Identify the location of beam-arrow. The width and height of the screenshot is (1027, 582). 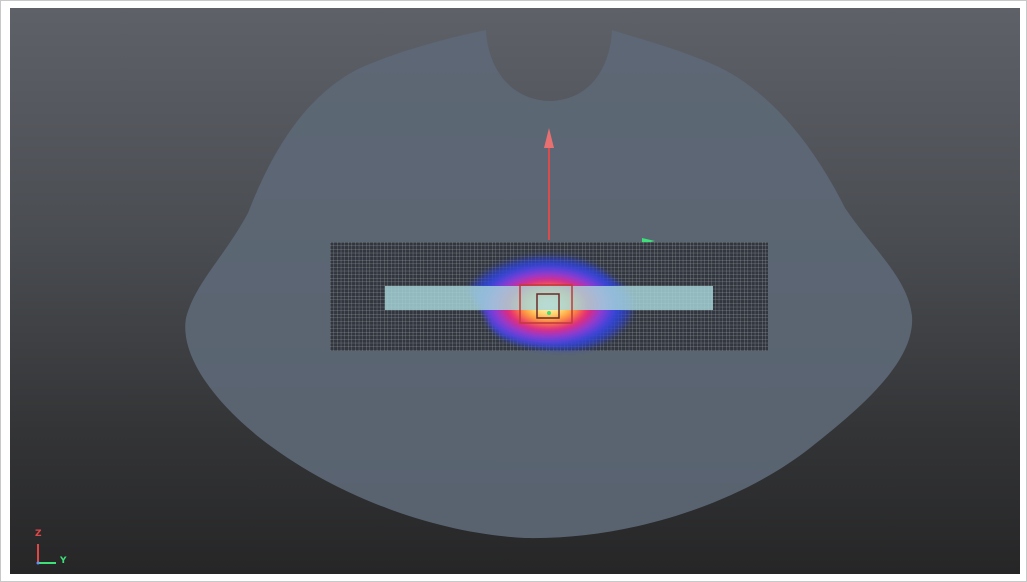
(549, 184).